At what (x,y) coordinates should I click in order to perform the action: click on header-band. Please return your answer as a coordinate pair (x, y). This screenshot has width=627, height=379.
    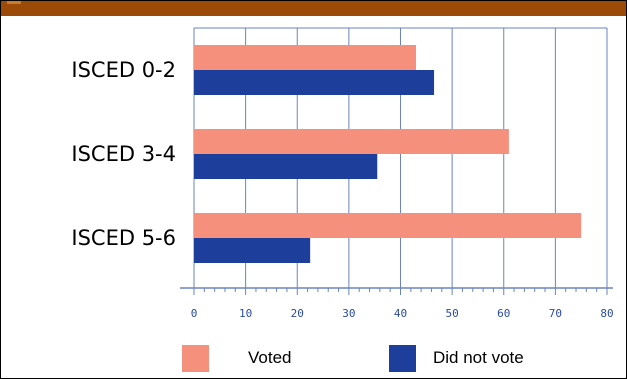
    Looking at the image, I should click on (313, 8).